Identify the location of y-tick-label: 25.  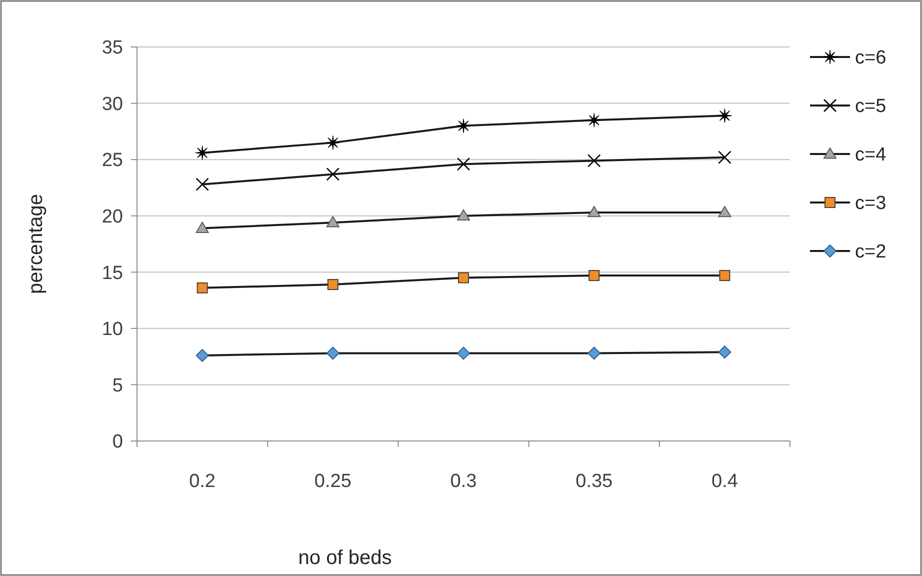
(112, 161).